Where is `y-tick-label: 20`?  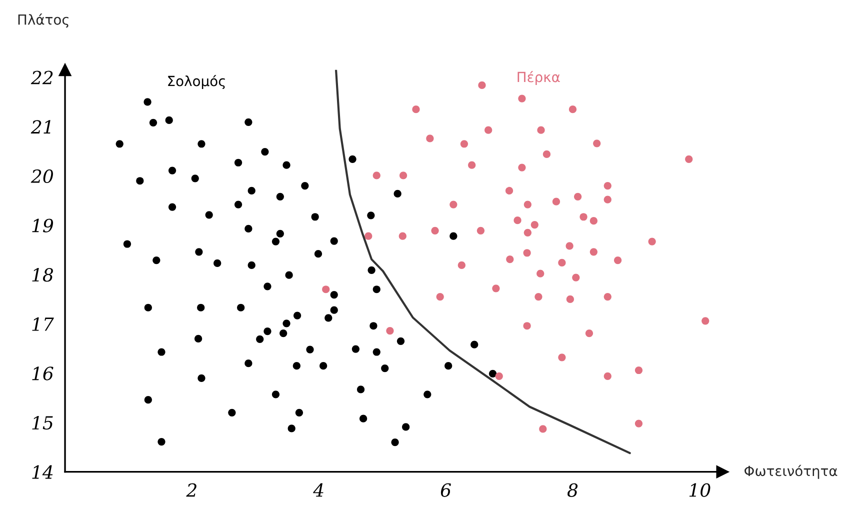
y-tick-label: 20 is located at coordinates (41, 176).